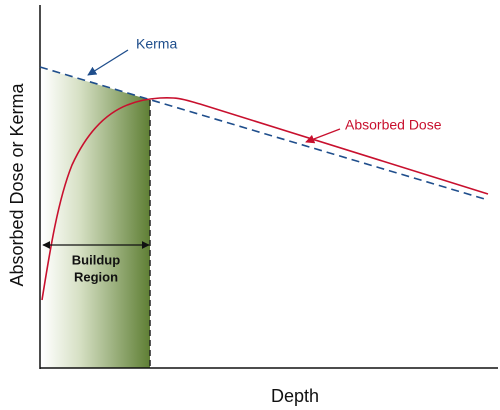 The width and height of the screenshot is (500, 410). What do you see at coordinates (108, 62) in the screenshot?
I see `kerma-pointer` at bounding box center [108, 62].